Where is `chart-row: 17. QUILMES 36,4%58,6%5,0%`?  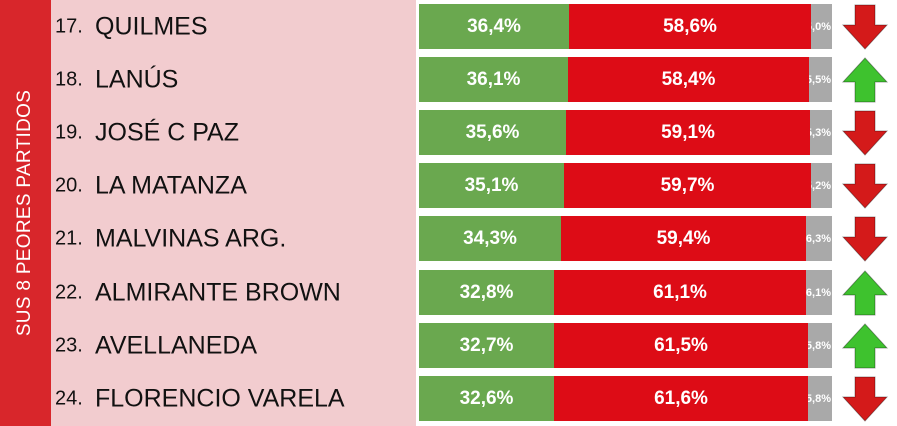
chart-row: 17. QUILMES 36,4%58,6%5,0% is located at coordinates (448, 26).